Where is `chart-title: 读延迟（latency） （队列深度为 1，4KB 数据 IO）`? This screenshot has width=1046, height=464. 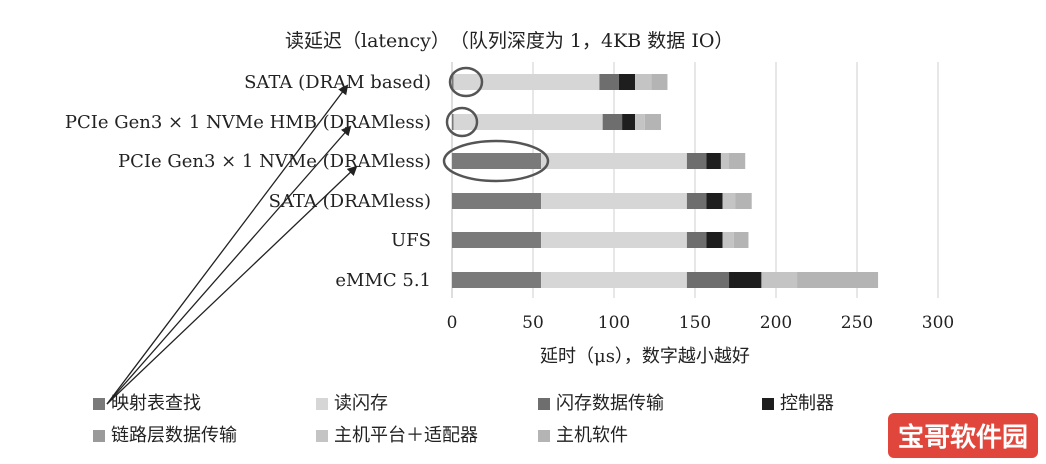
chart-title: 读延迟（latency） （队列深度为 1，4KB 数据 IO） is located at coordinates (509, 41).